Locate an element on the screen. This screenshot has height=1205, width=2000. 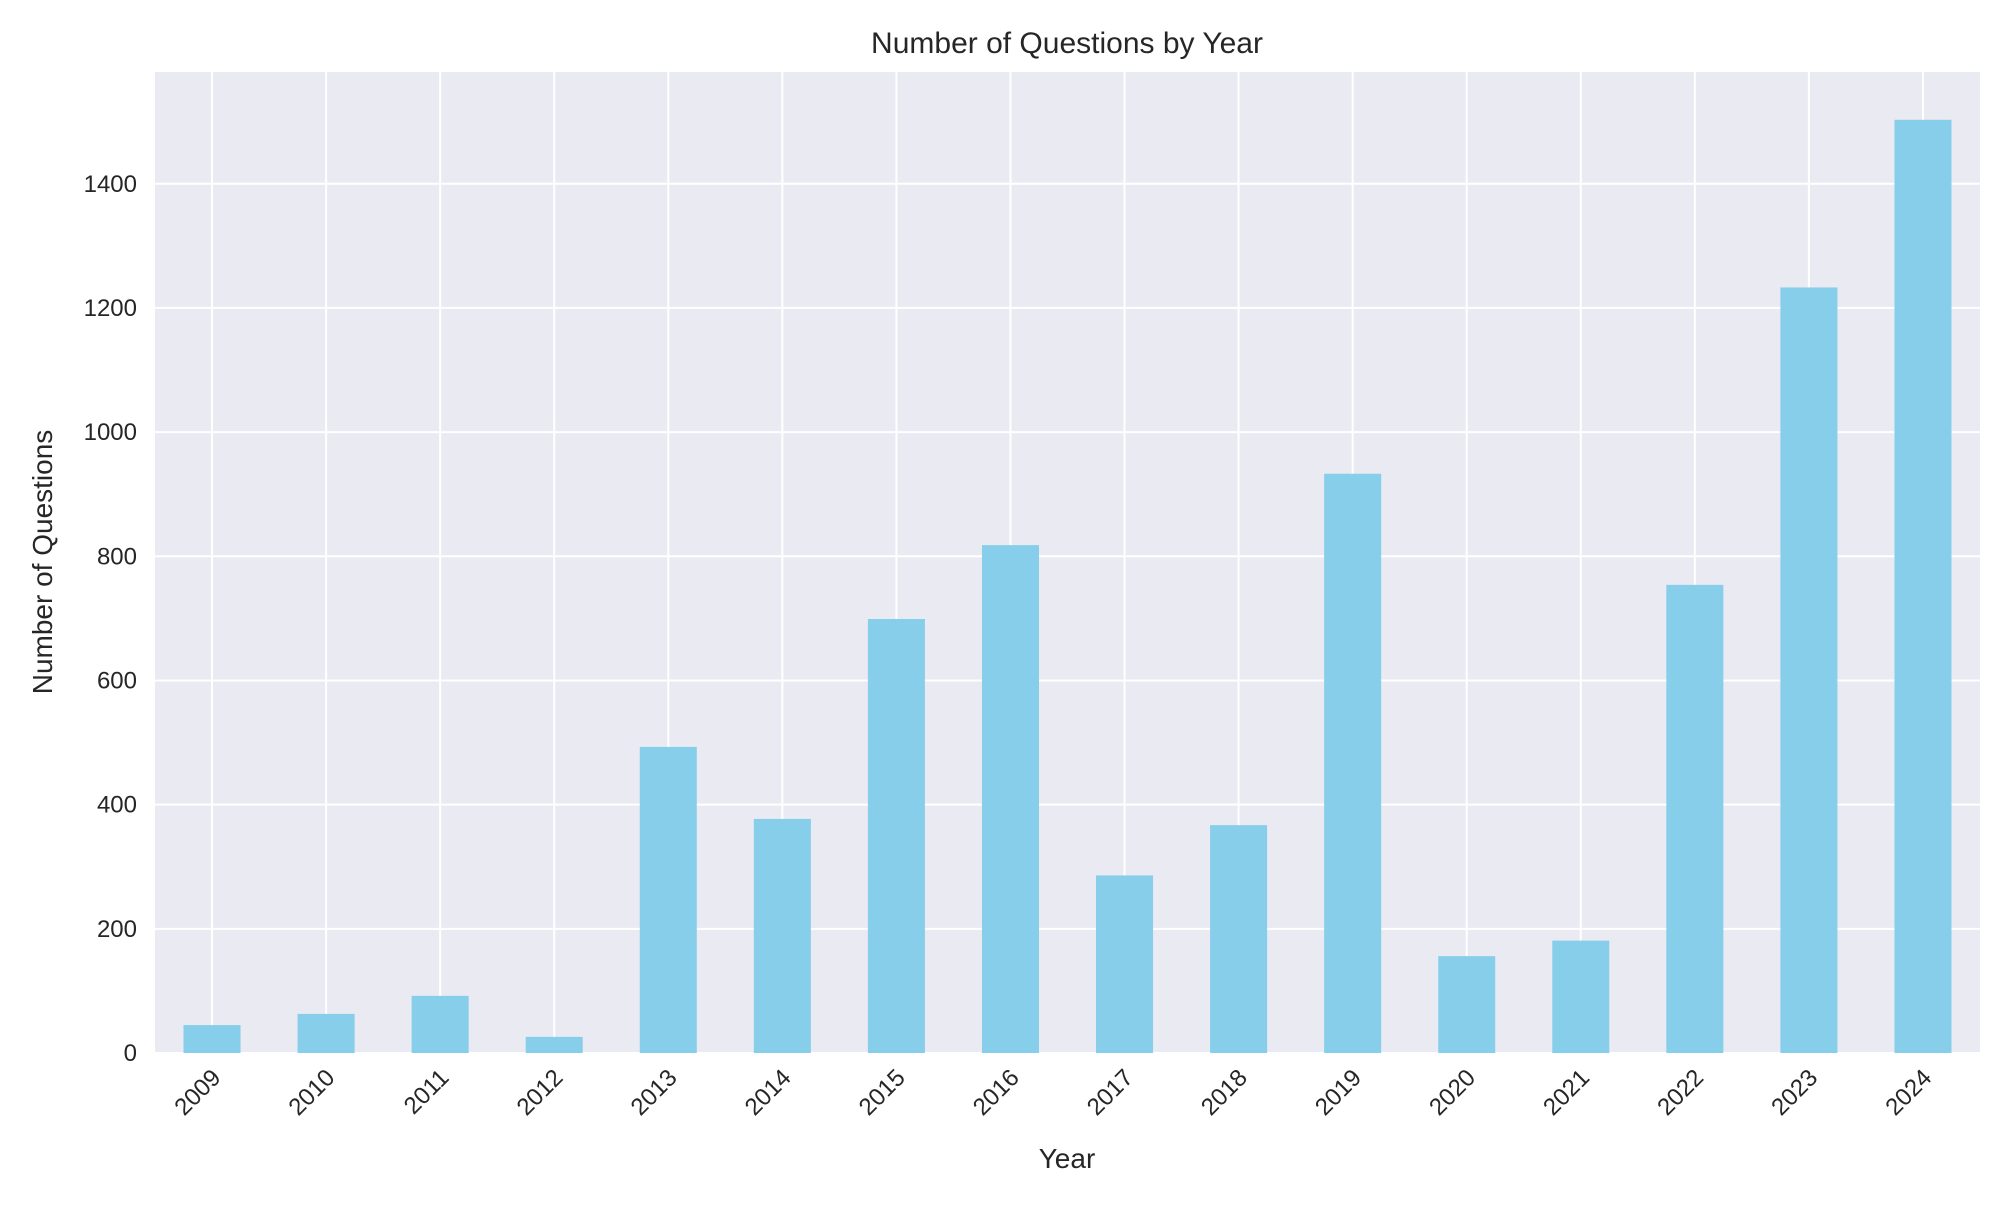
y-tick-labels: 0 200 400 600 800 1000 1200 1400 is located at coordinates (110, 619).